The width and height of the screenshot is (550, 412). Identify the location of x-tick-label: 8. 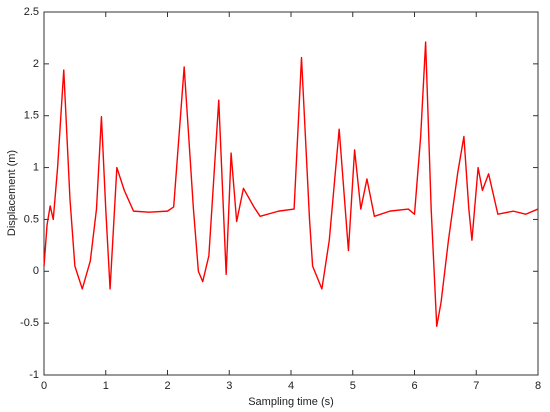
(538, 386).